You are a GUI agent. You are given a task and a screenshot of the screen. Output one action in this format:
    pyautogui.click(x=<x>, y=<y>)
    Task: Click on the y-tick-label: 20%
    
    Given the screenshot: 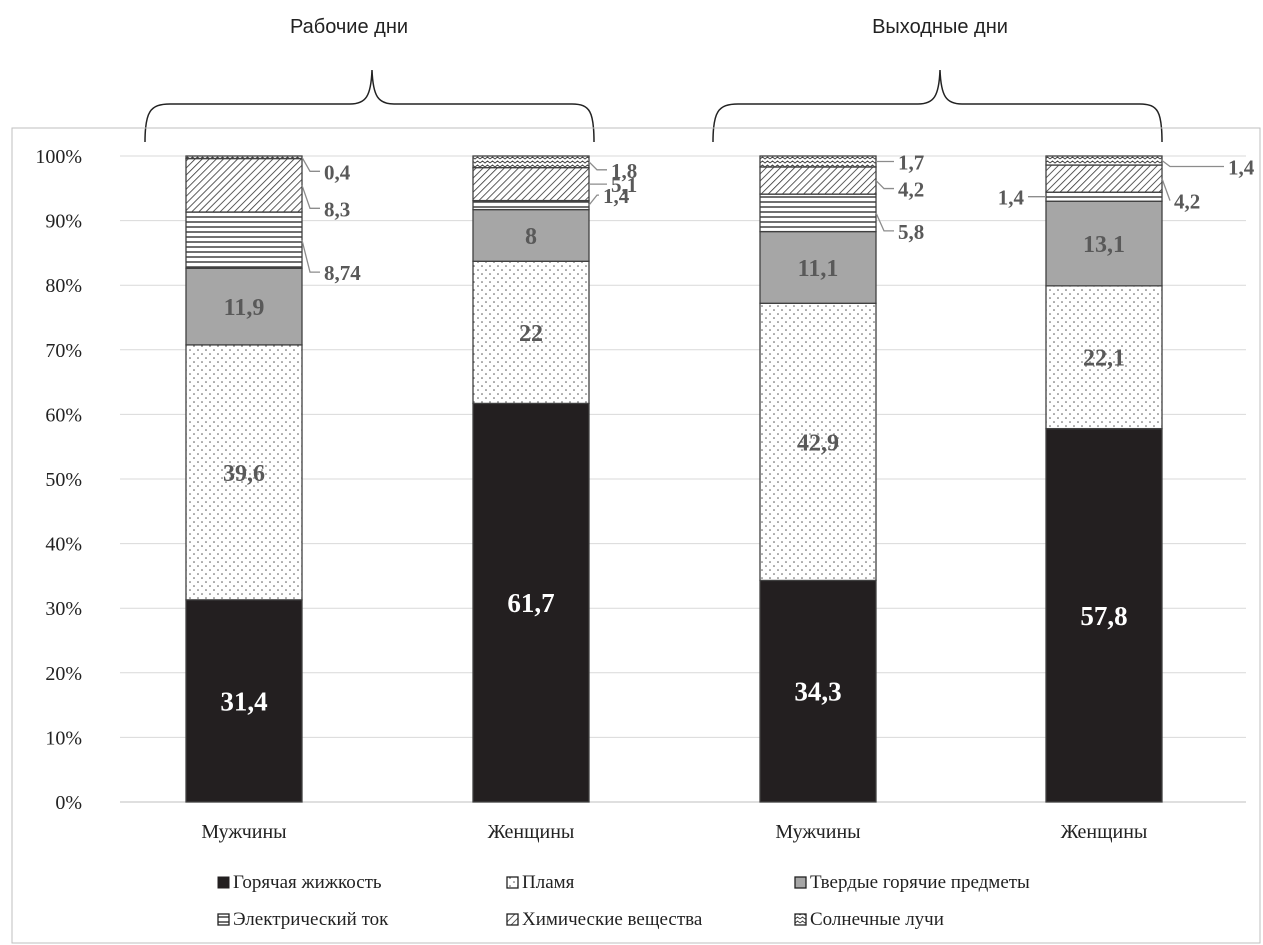 What is the action you would take?
    pyautogui.click(x=63, y=674)
    